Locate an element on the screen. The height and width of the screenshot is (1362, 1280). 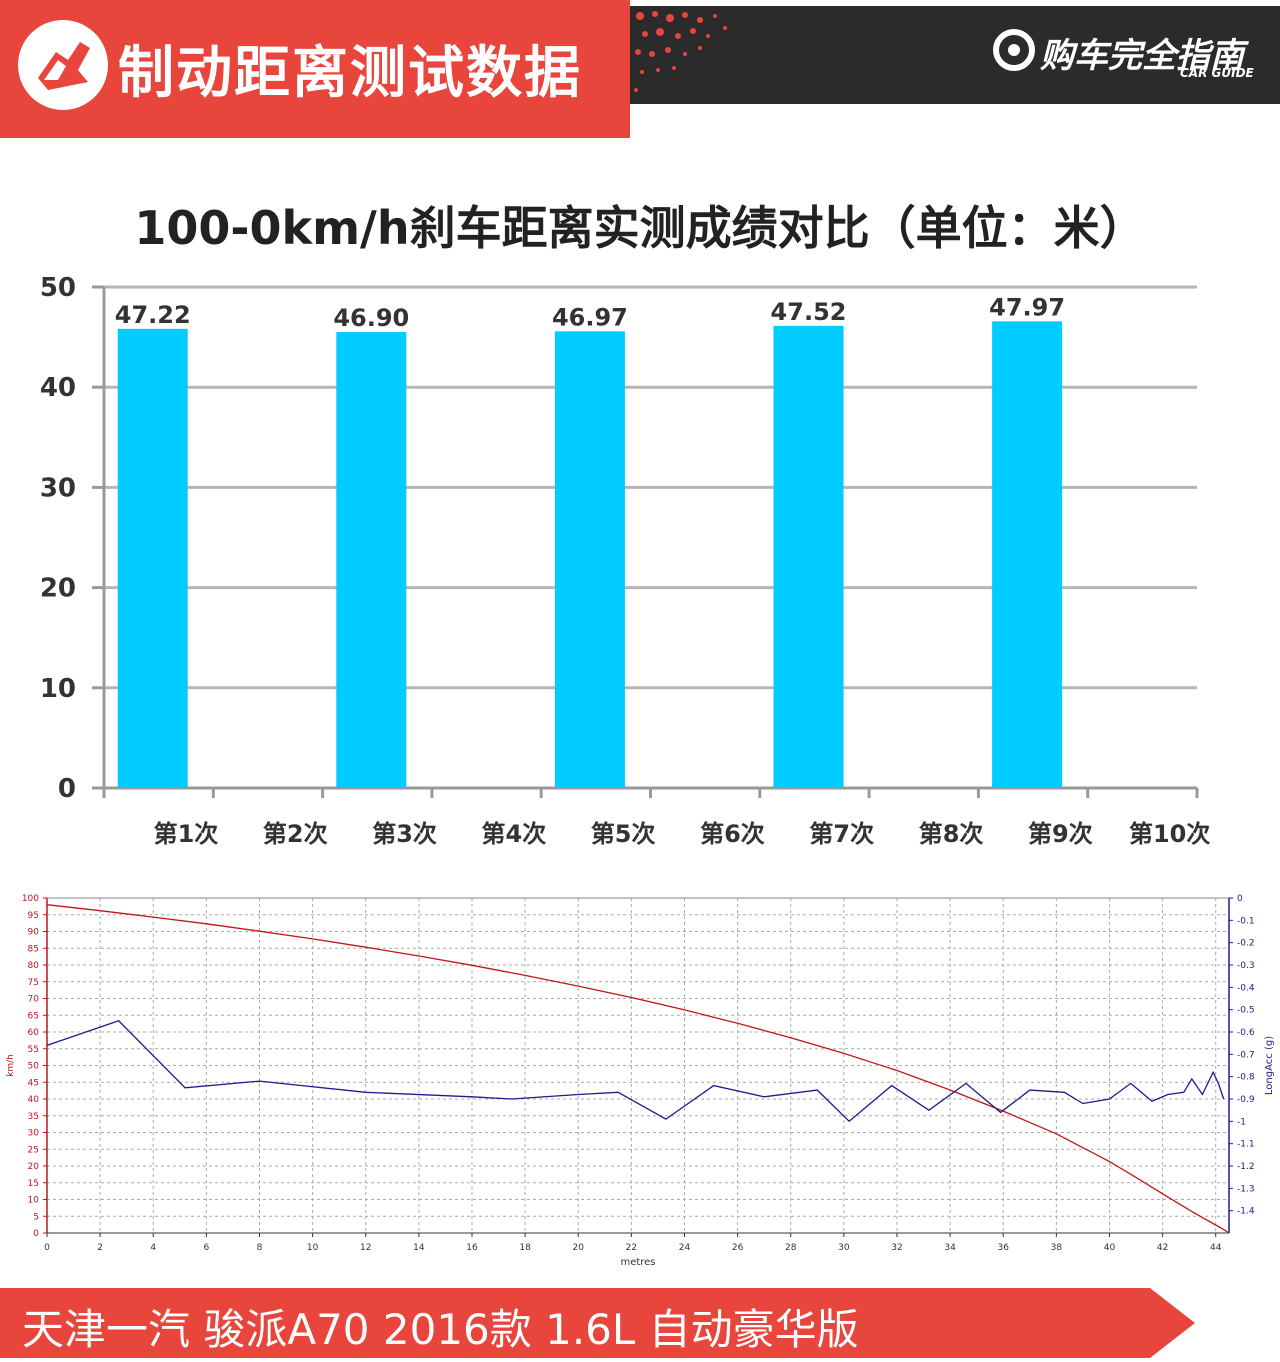
page-title: 制动距离测试数据 is located at coordinates (350, 73).